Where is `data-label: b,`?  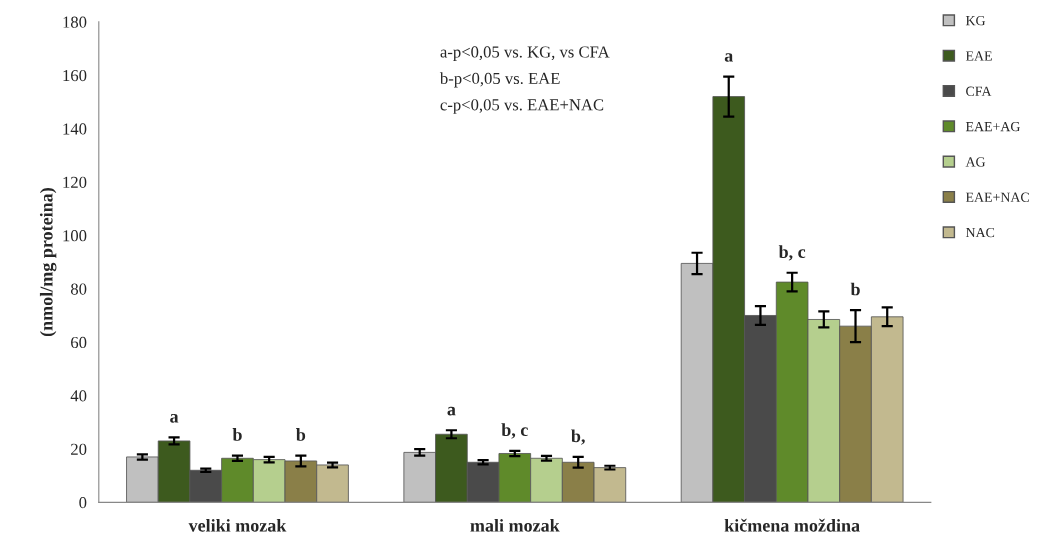
data-label: b, is located at coordinates (578, 437).